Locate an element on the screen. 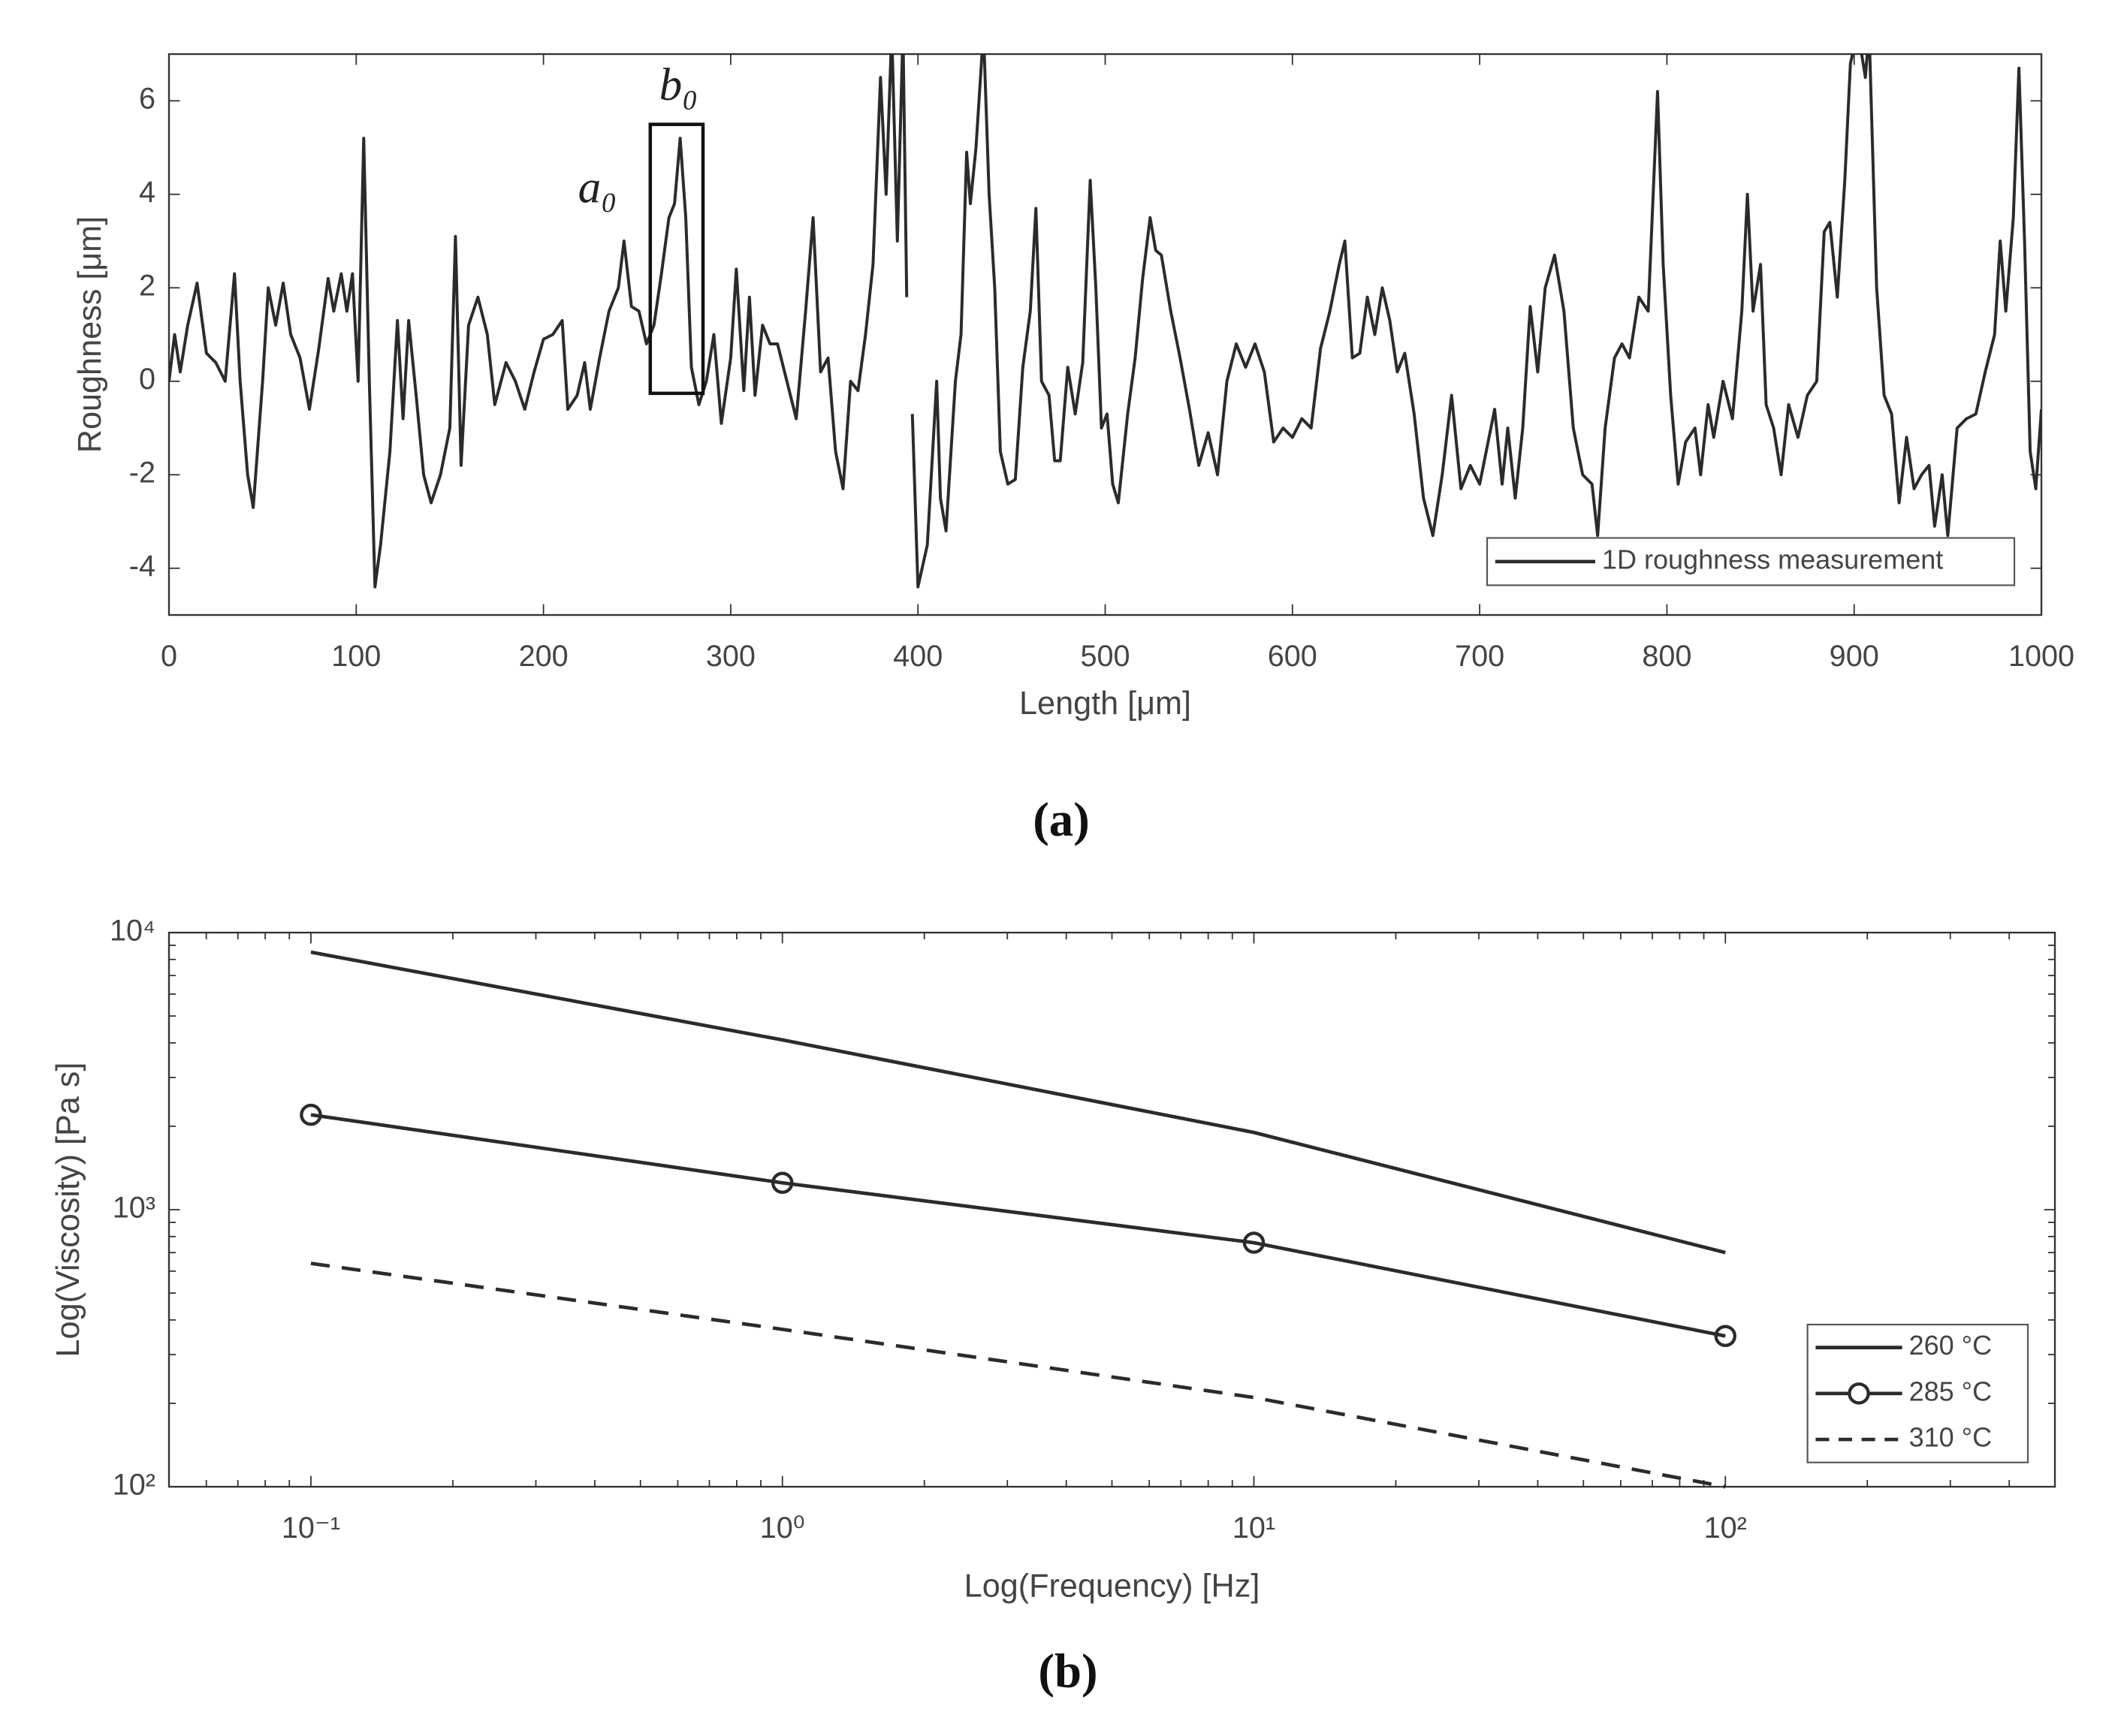 Image resolution: width=2124 pixels, height=1736 pixels. x-axis-label: Log(Frequency) [Hz] is located at coordinates (1112, 1586).